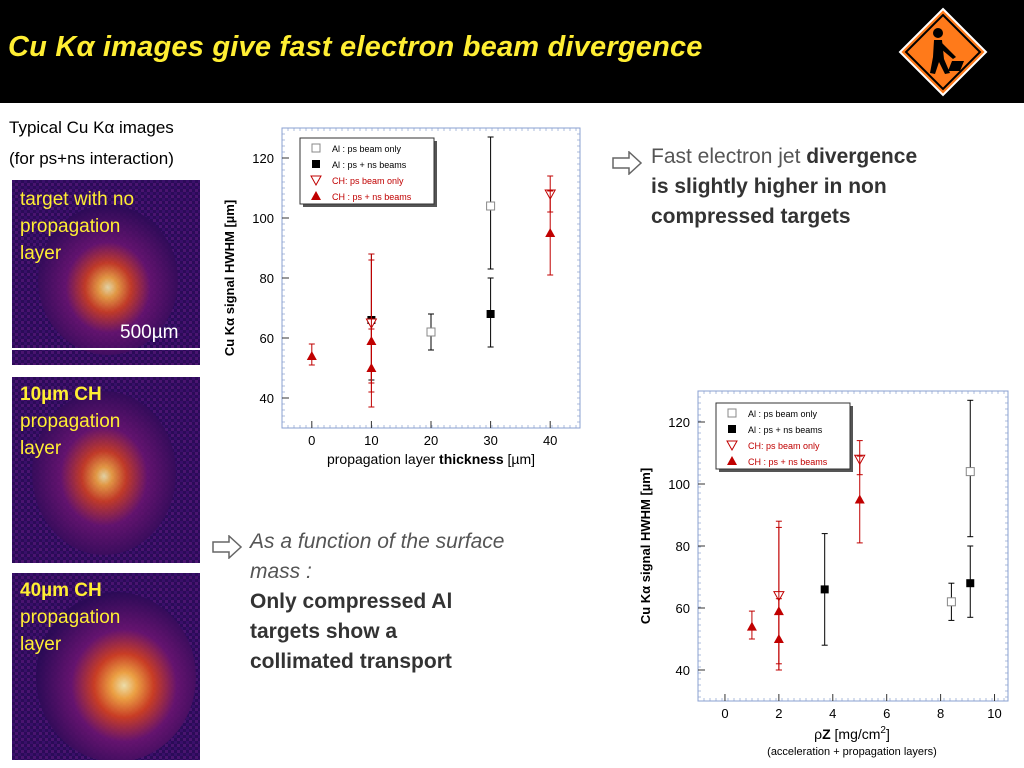  Describe the element at coordinates (91, 127) in the screenshot. I see `left-caption-line1: Typical Cu Kα images` at that location.